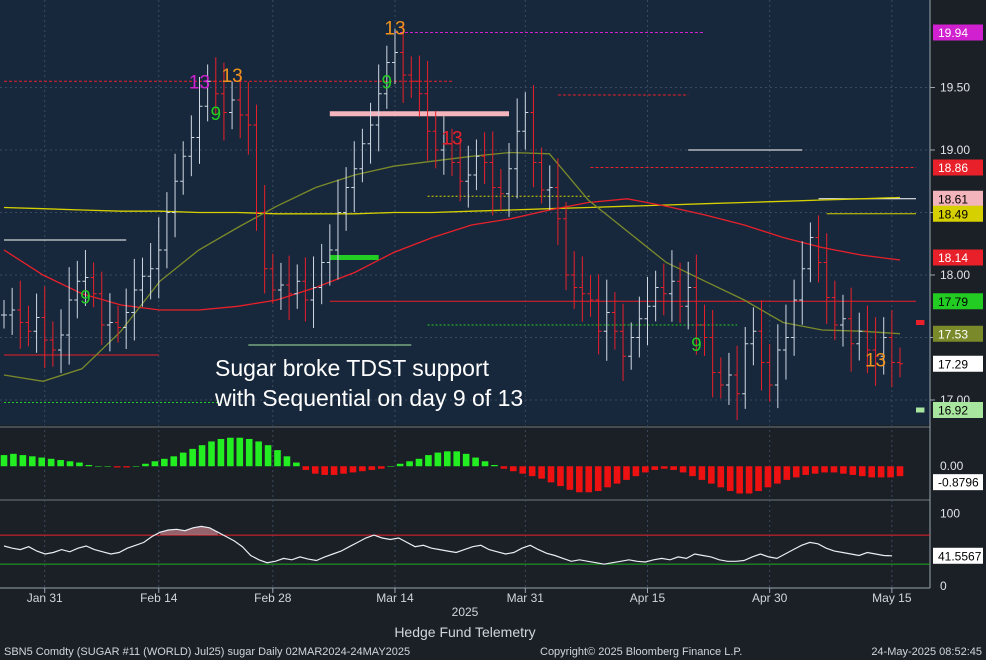  Describe the element at coordinates (648, 598) in the screenshot. I see `x-tick-label: Apr 15` at that location.